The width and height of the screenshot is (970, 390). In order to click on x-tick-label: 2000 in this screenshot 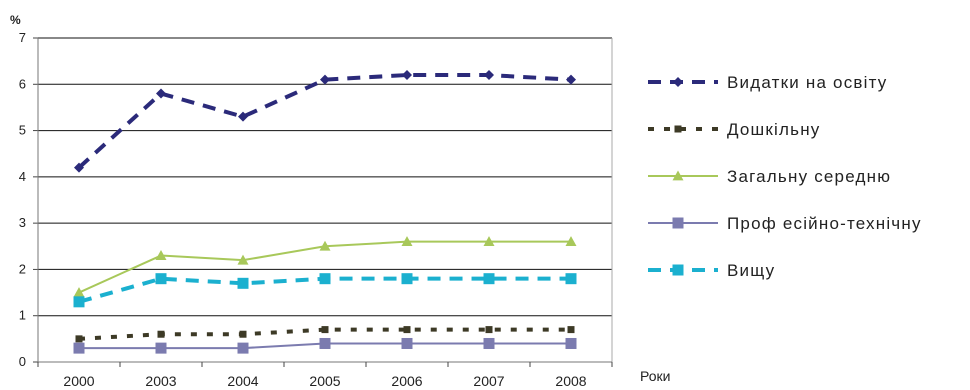, I will do `click(78, 381)`.